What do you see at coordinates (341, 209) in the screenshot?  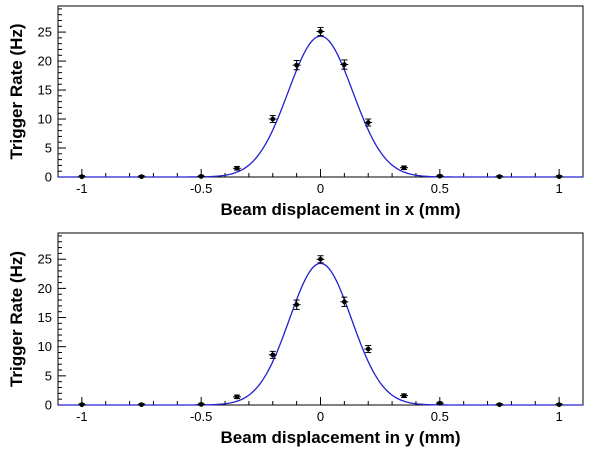 I see `x-axis-title: Beam displacement in x (mm)` at bounding box center [341, 209].